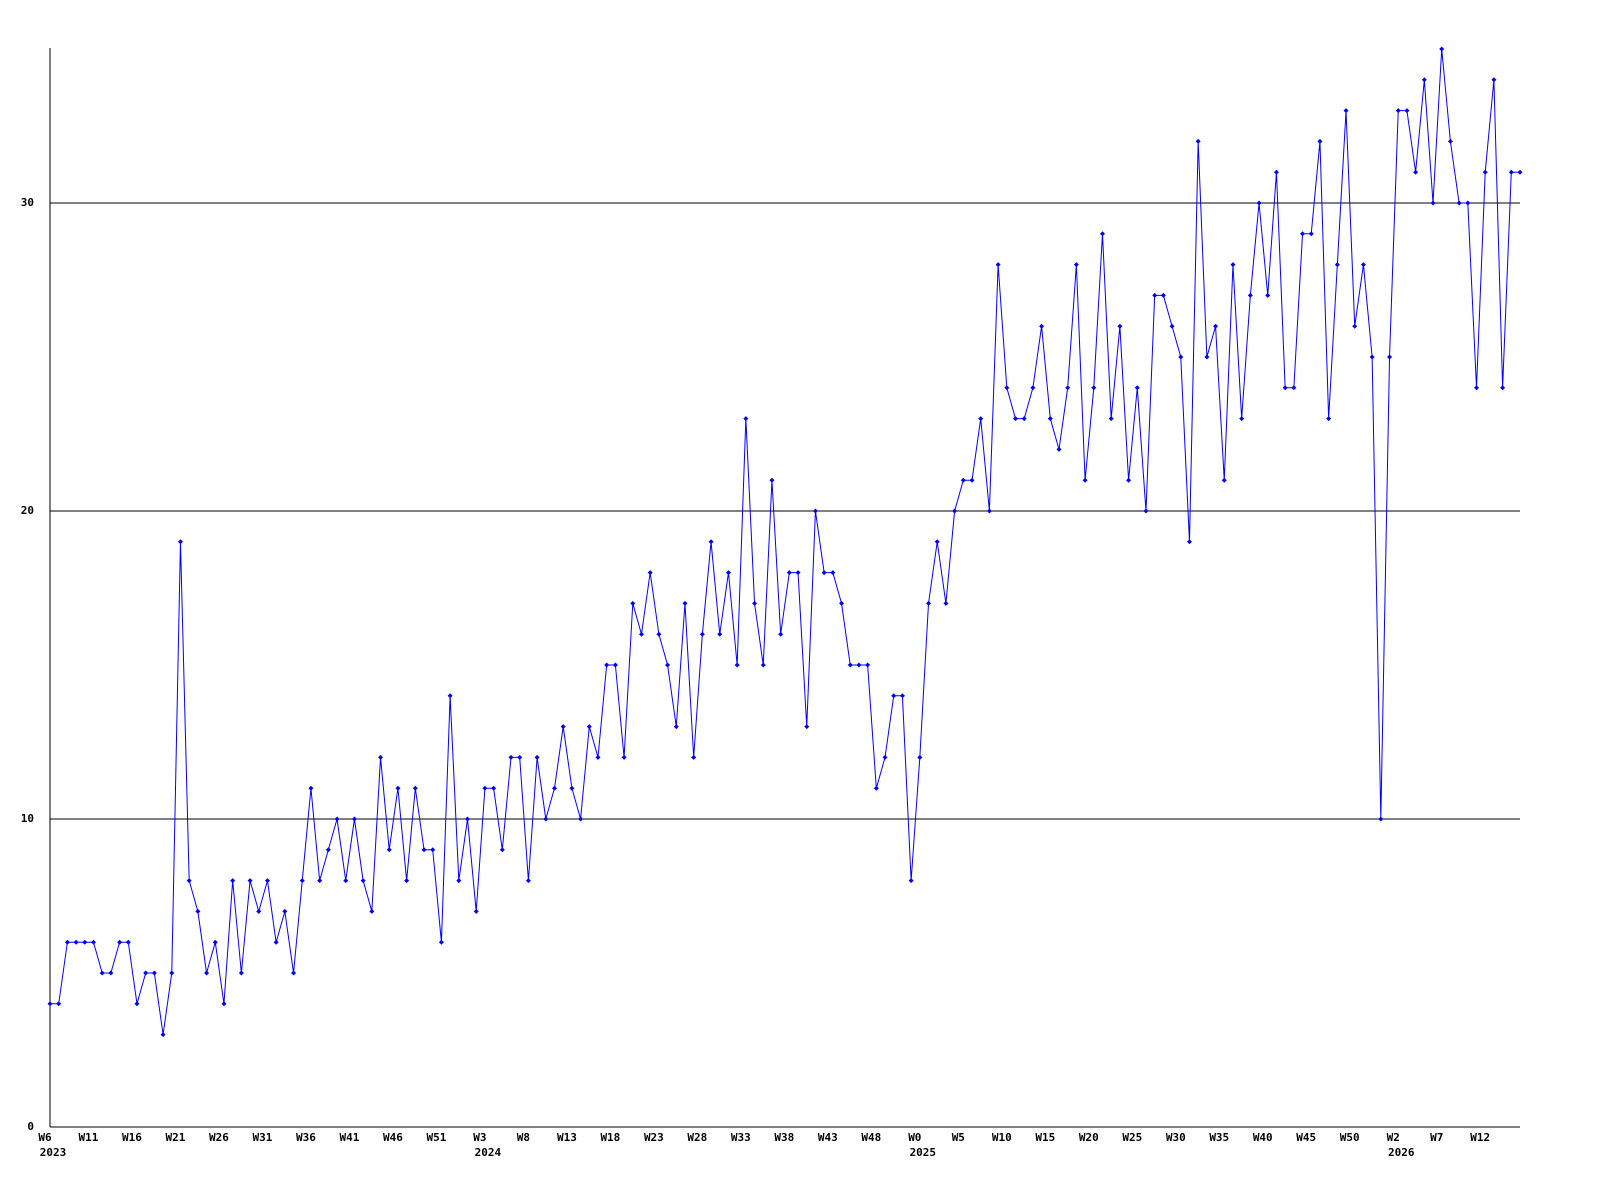  What do you see at coordinates (263, 1137) in the screenshot?
I see `x-tick-label: W31` at bounding box center [263, 1137].